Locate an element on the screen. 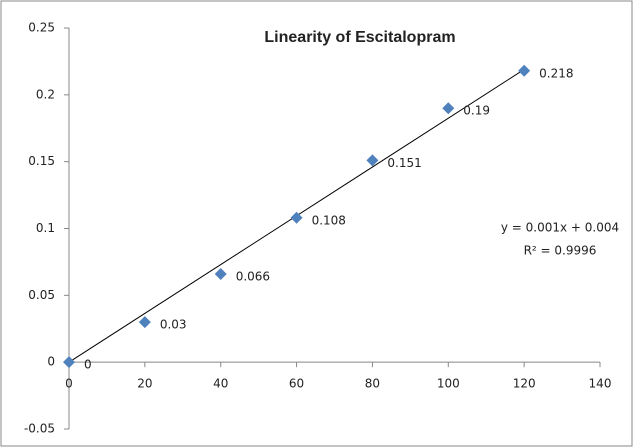  y-tick-label: -0.05 is located at coordinates (39, 429).